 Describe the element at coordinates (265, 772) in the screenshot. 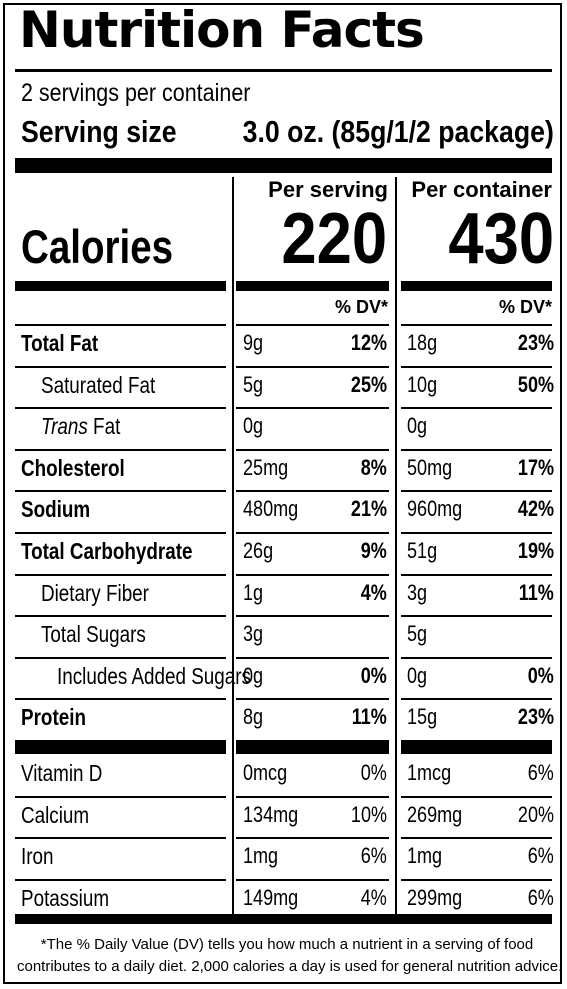

I see `vitamin-serving-amount: 0mcg` at that location.